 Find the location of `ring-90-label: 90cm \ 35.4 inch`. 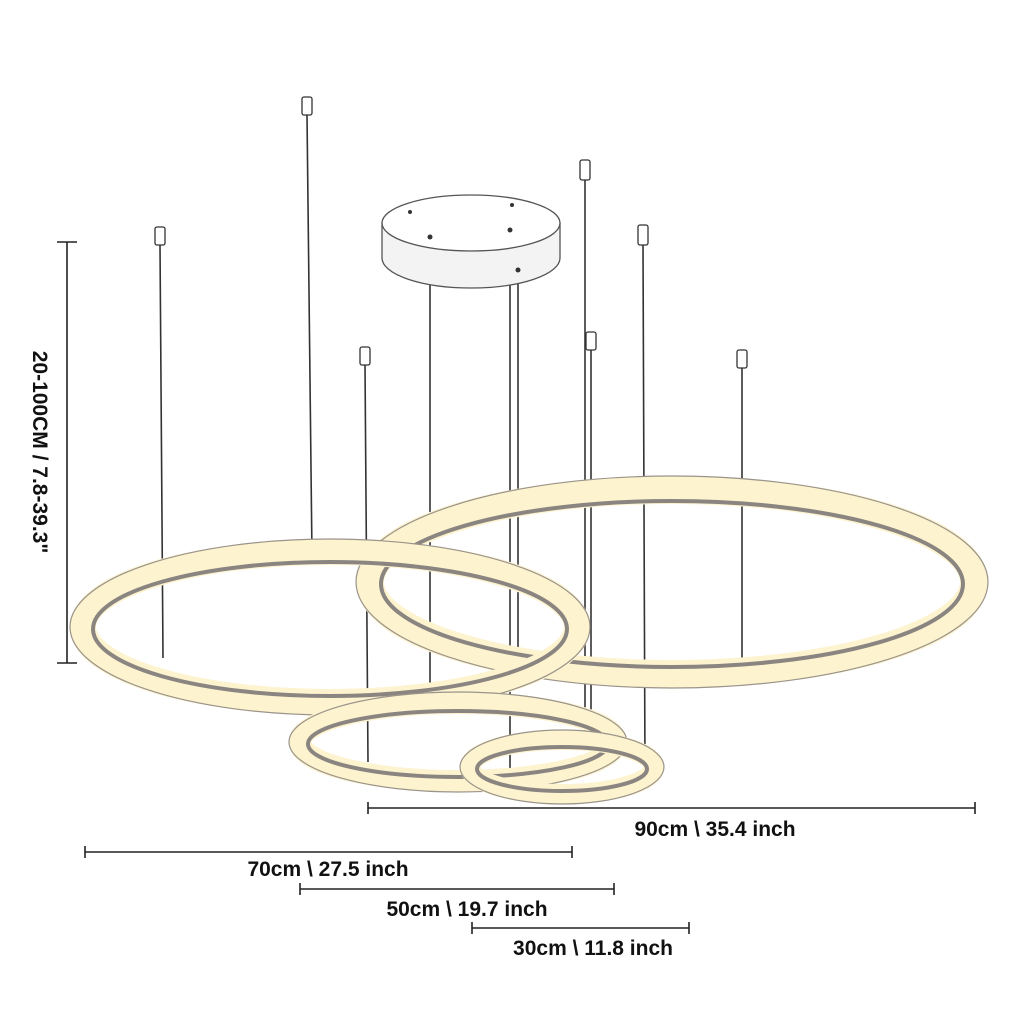

ring-90-label: 90cm \ 35.4 inch is located at coordinates (714, 829).